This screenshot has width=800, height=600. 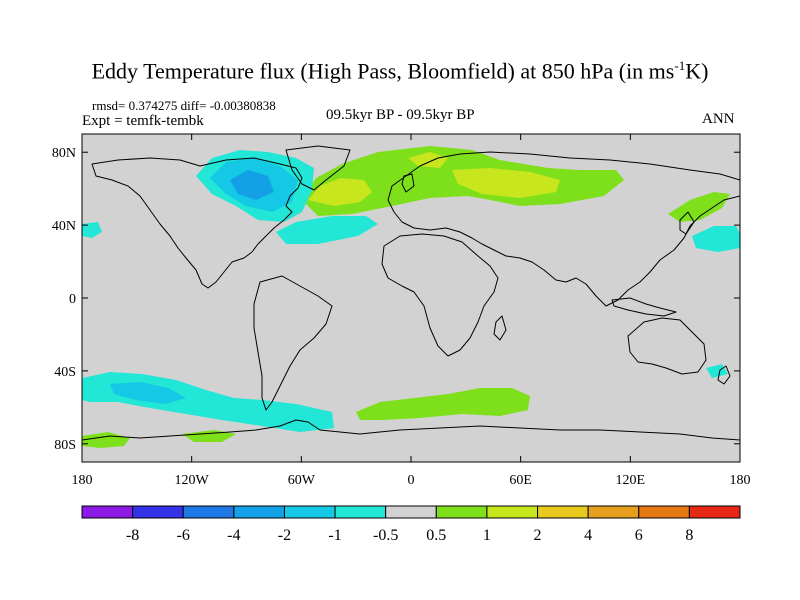 I want to click on anomaly-patch-antarctic-green, so click(x=106, y=440).